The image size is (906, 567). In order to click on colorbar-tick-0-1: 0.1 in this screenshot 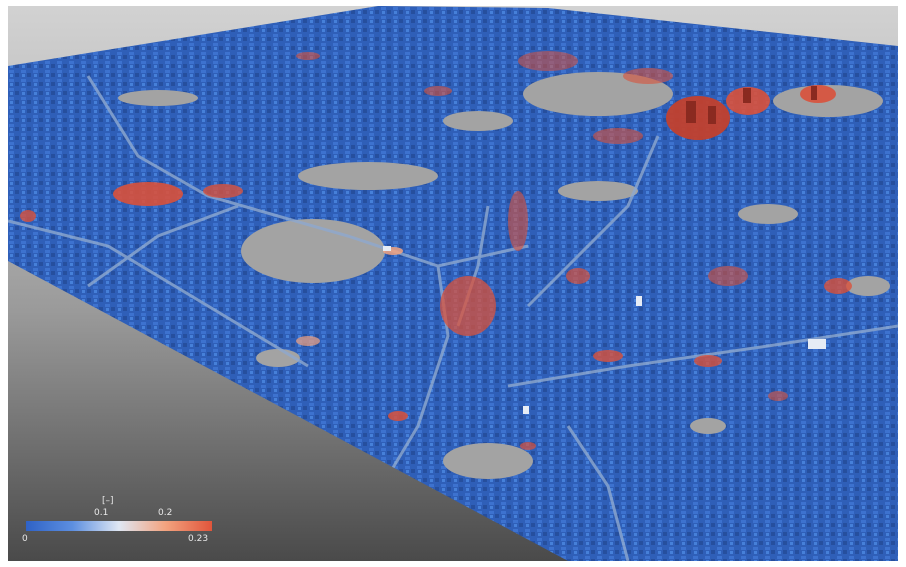, I will do `click(101, 513)`.